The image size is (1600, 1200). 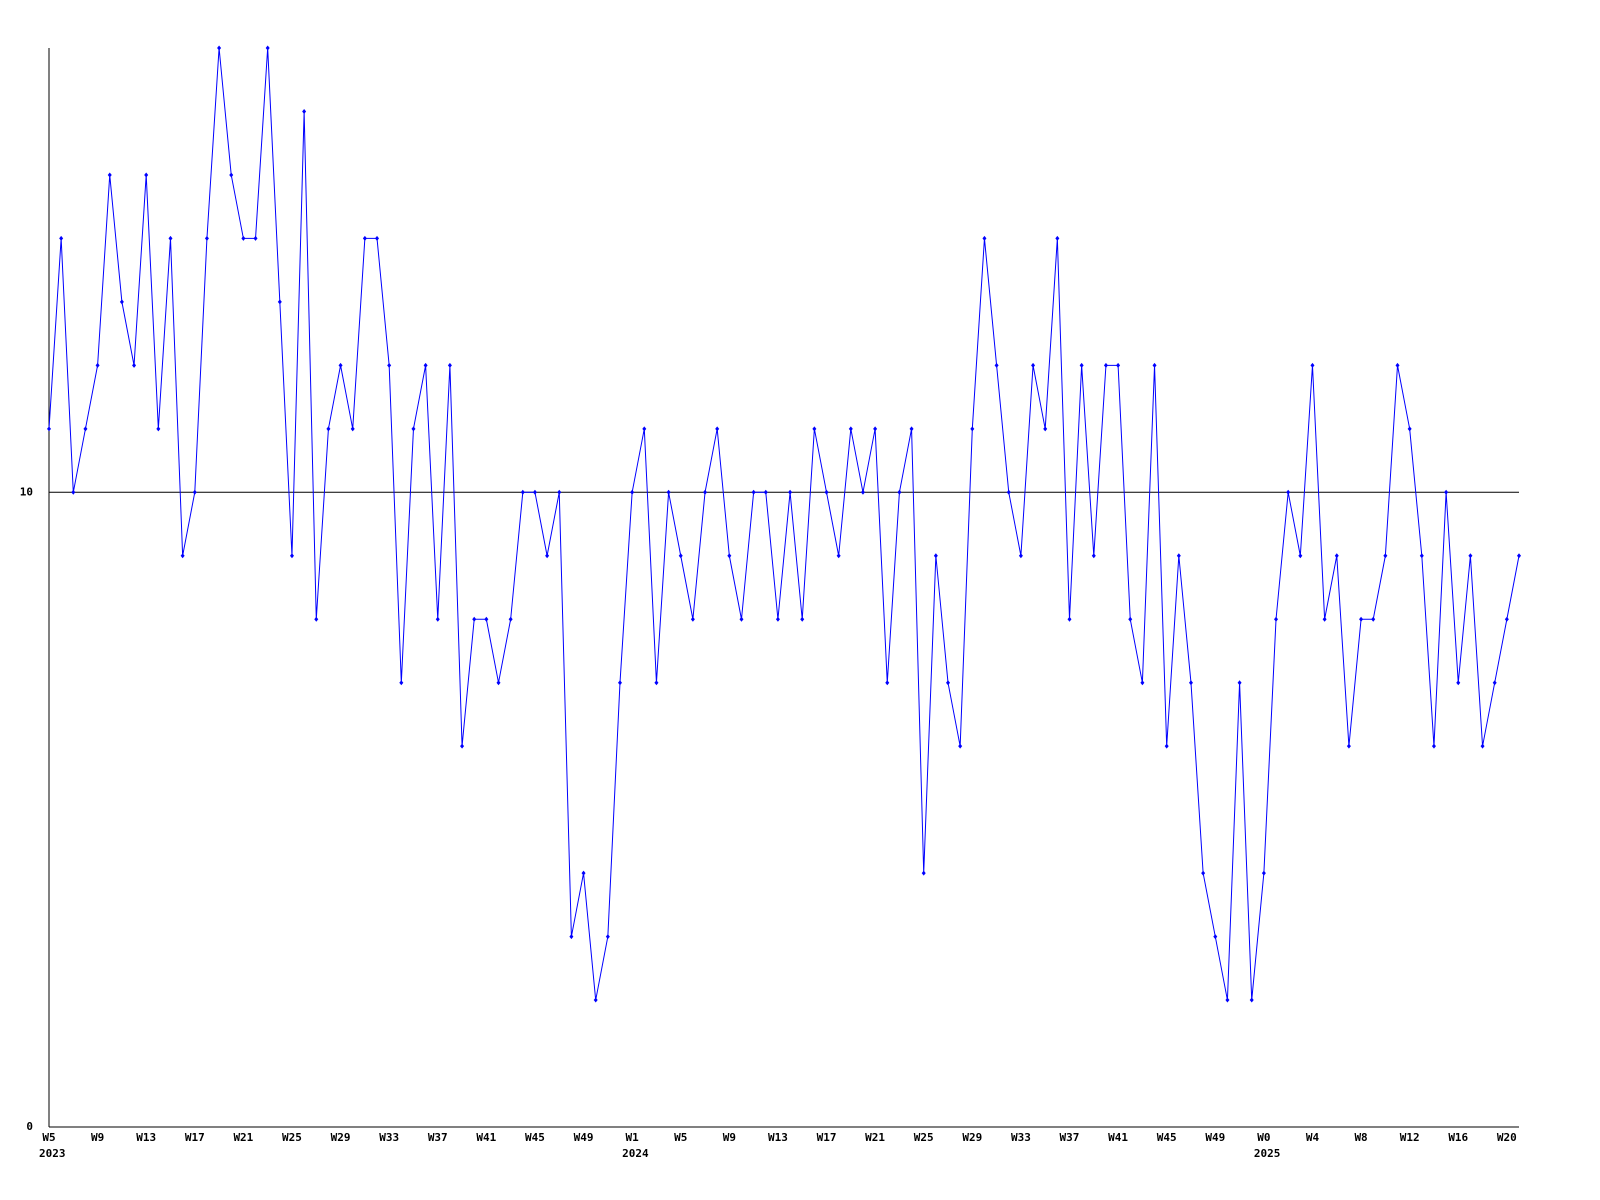 What do you see at coordinates (146, 1137) in the screenshot?
I see `x-tick-label: W13` at bounding box center [146, 1137].